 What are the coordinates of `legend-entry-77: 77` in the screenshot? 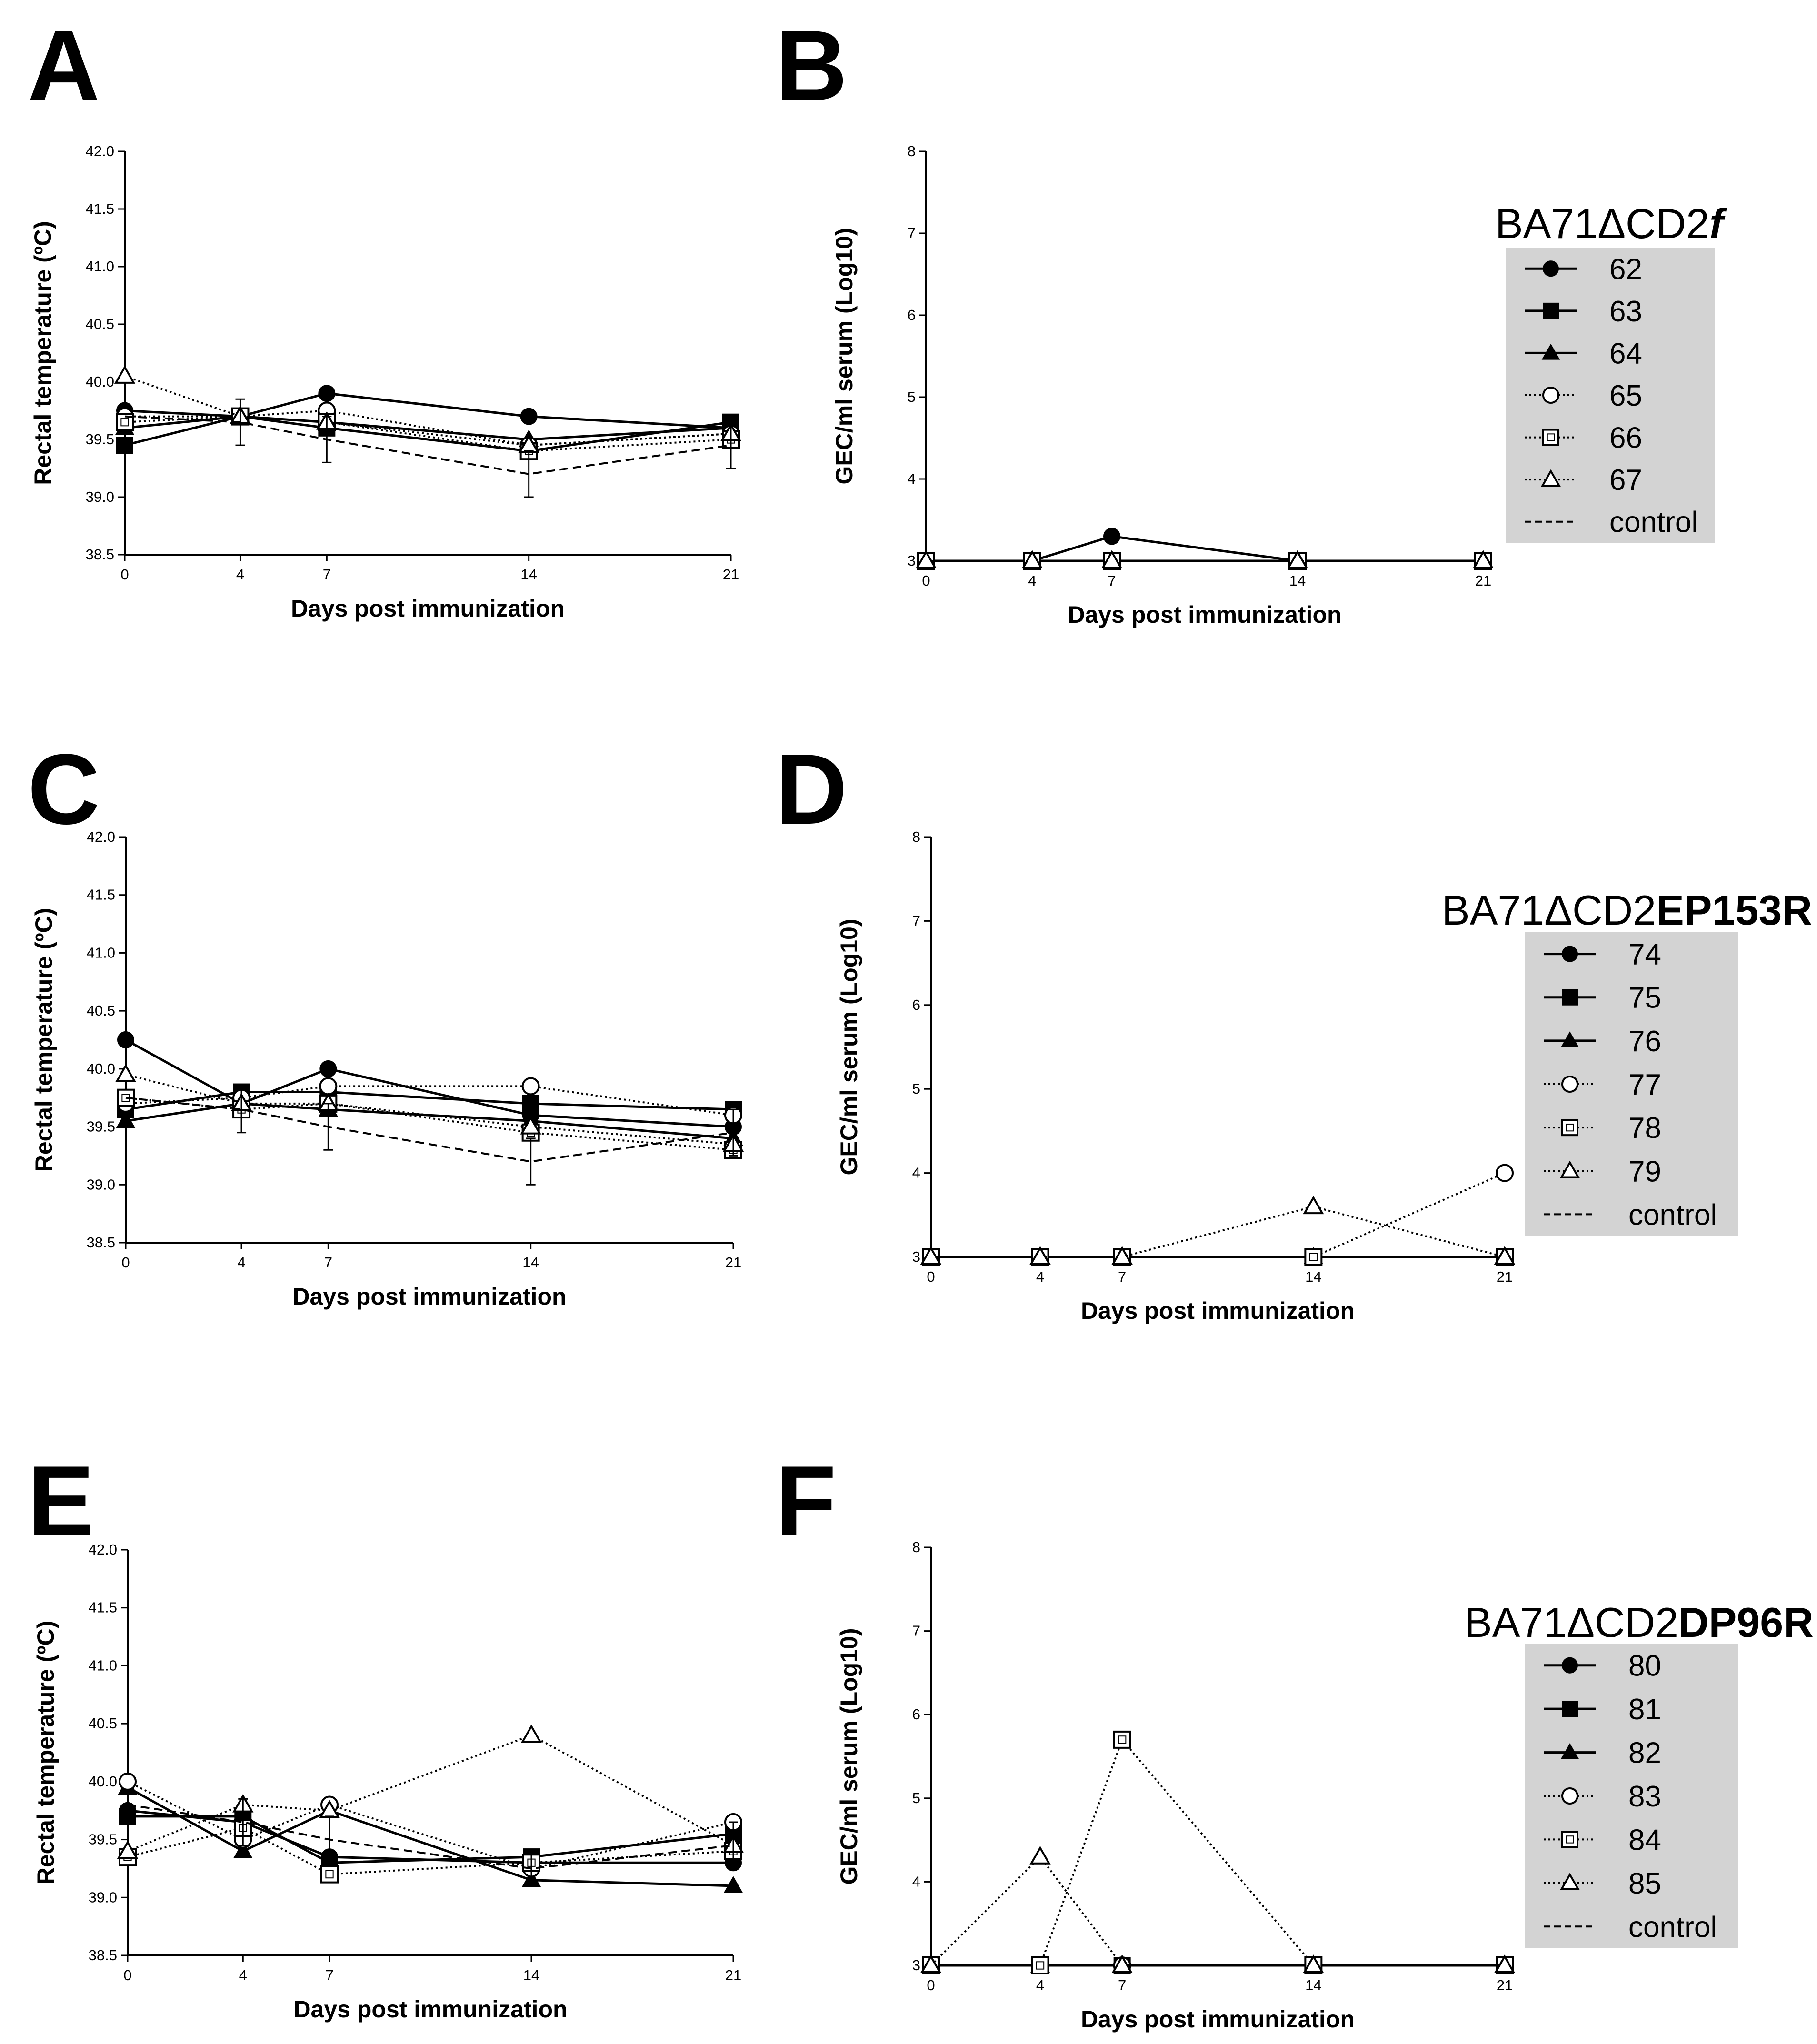 It's located at (1645, 1084).